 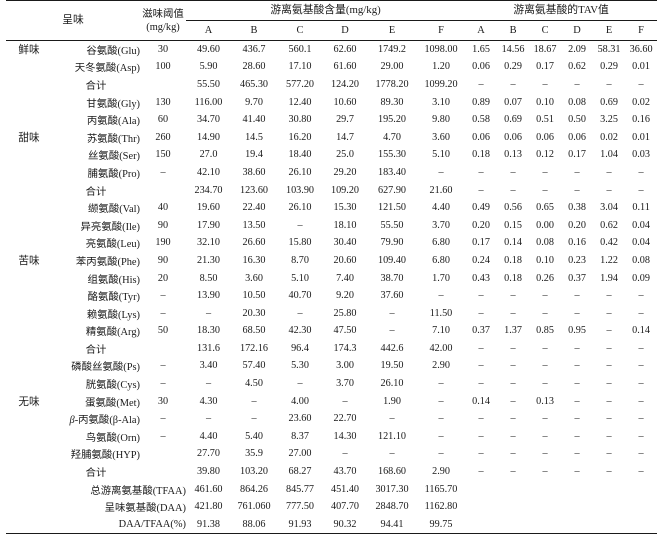 I want to click on tav-value-a: 0.18, so click(x=481, y=155).